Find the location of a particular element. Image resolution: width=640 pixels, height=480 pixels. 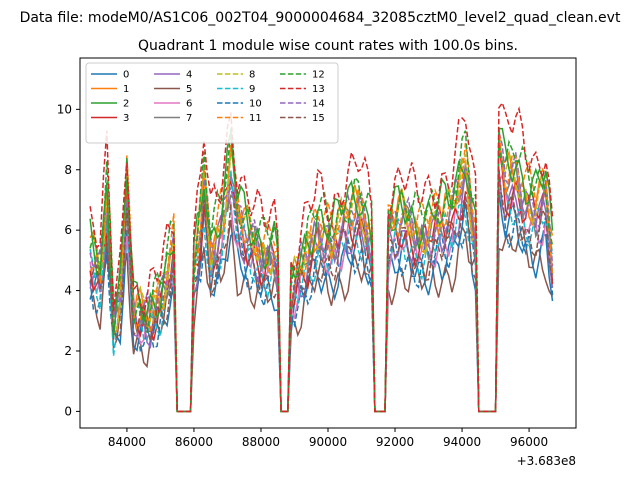

y-tick-label: 0 is located at coordinates (68, 411).